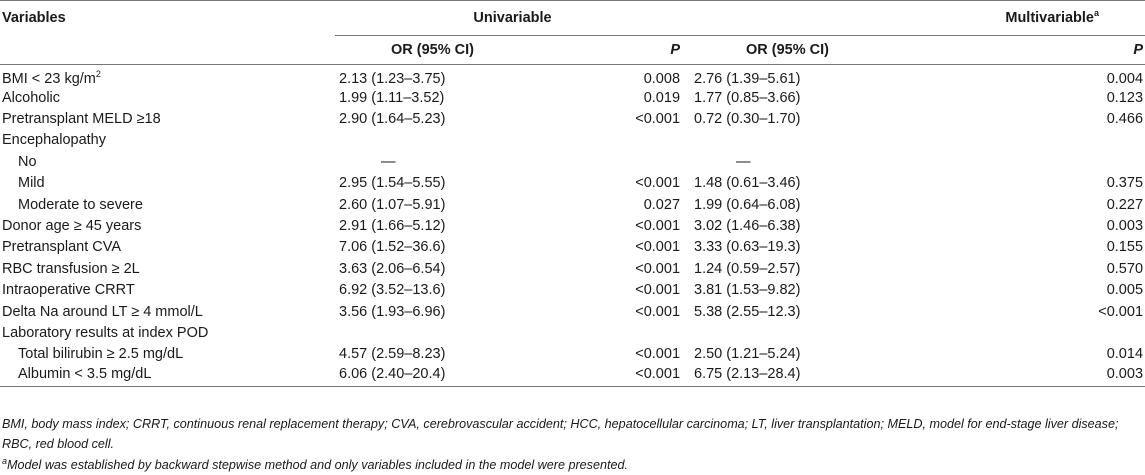 The image size is (1145, 475). What do you see at coordinates (392, 97) in the screenshot?
I see `univariable-or-cell: 1.99 (1.11–3.52)` at bounding box center [392, 97].